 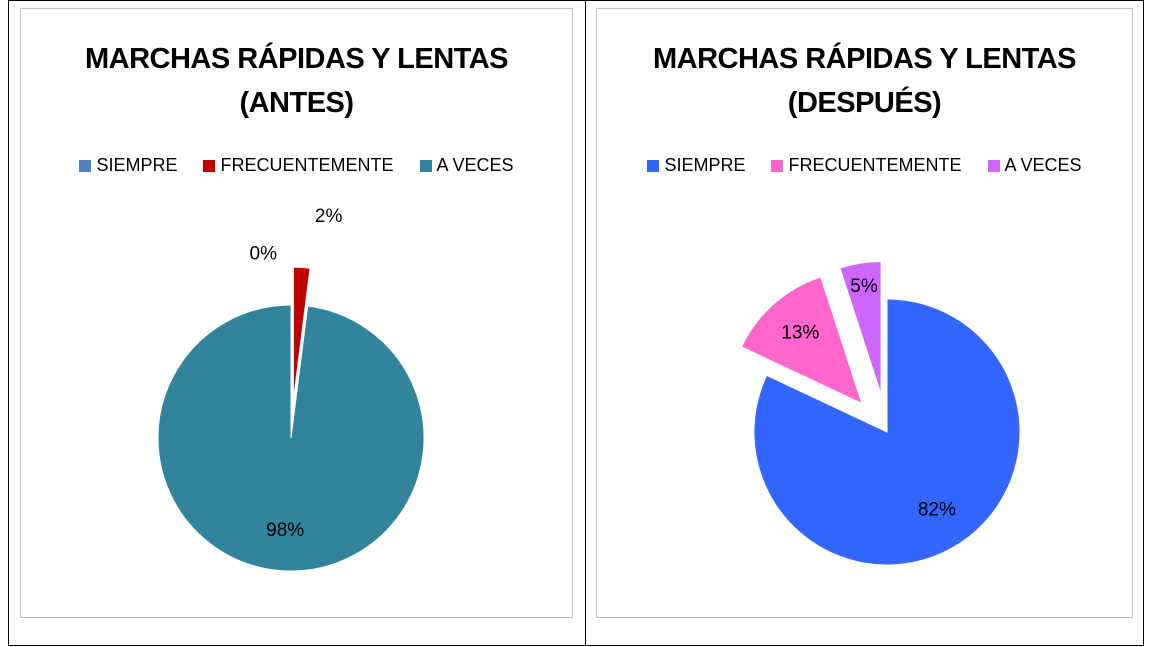 What do you see at coordinates (264, 253) in the screenshot?
I see `data-label: 0%` at bounding box center [264, 253].